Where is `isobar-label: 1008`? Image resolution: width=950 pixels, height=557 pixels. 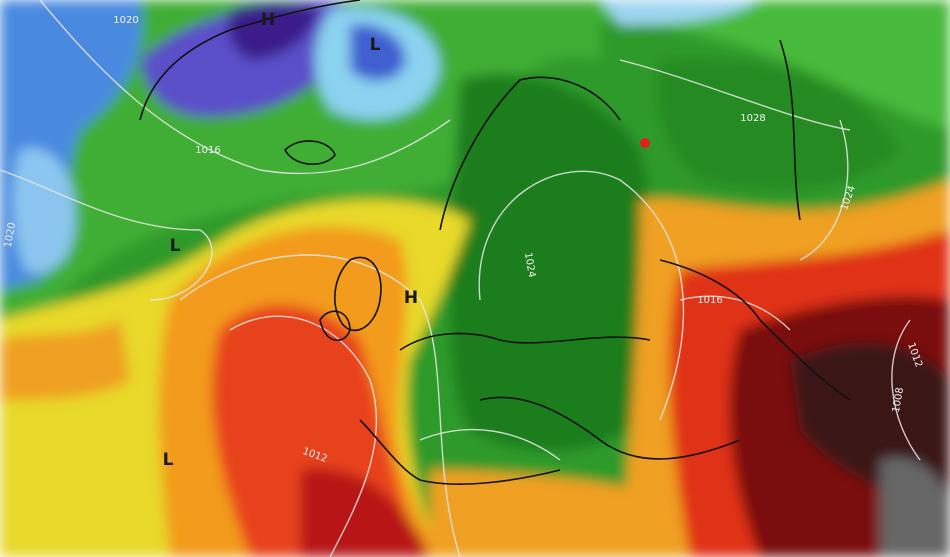 isobar-label: 1008 is located at coordinates (898, 400).